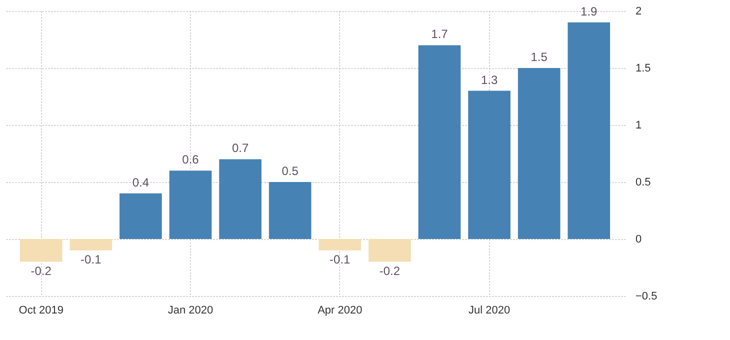 This screenshot has width=730, height=340. I want to click on y-tick-label: 0, so click(639, 240).